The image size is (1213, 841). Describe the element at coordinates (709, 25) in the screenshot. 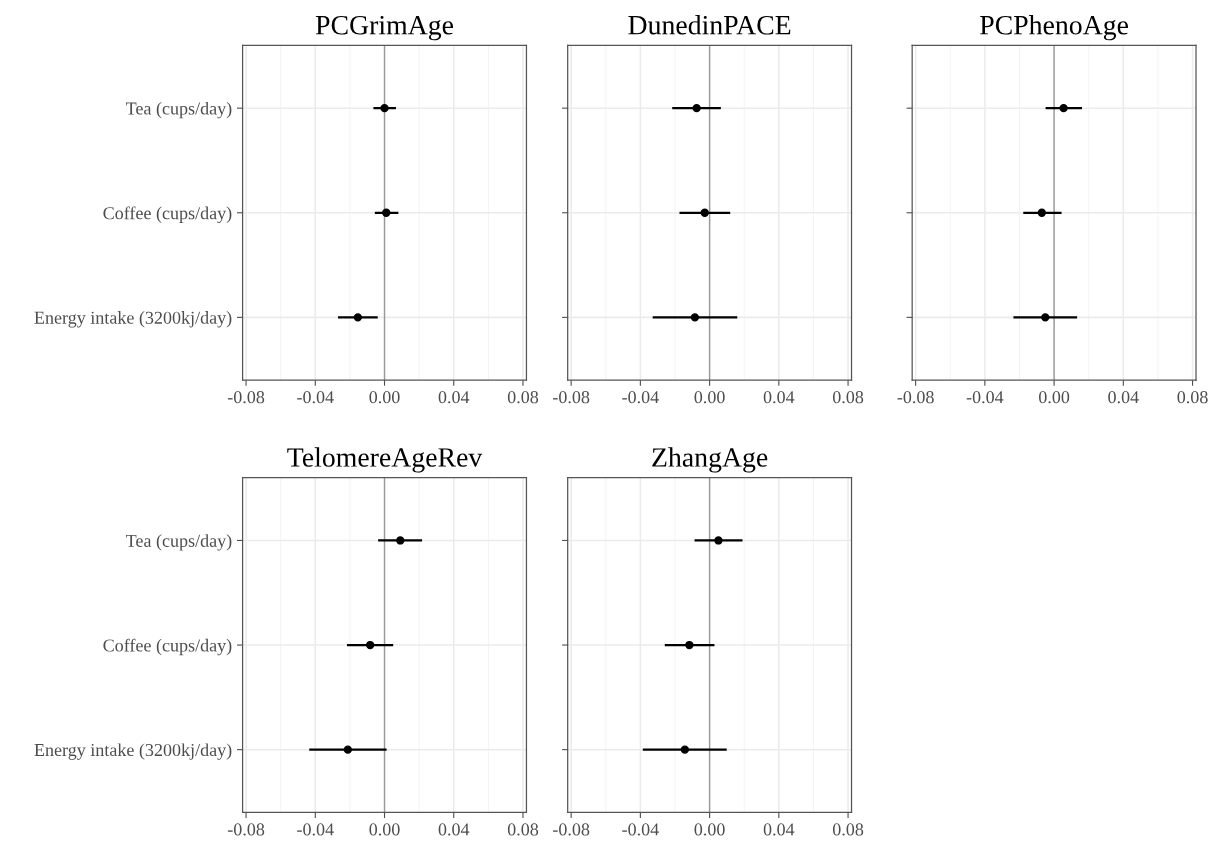

I see `chart-title: DunedinPACE` at that location.